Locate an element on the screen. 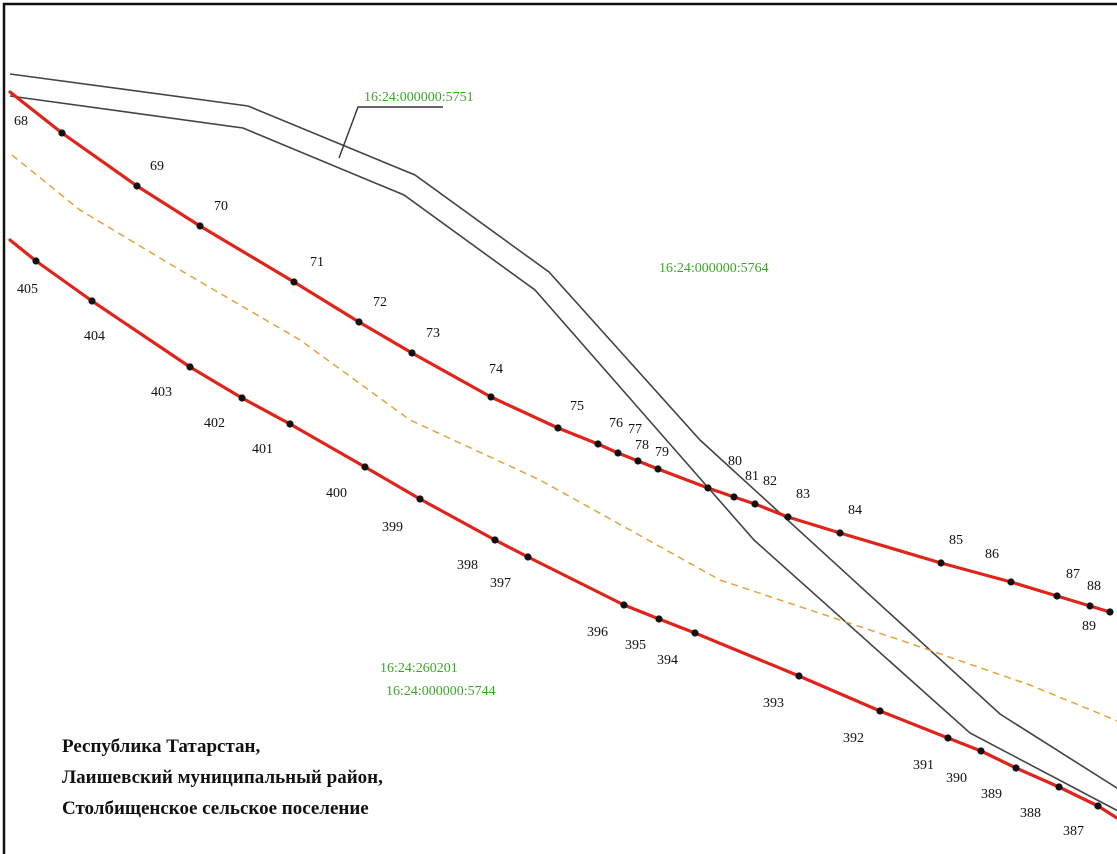 The height and width of the screenshot is (854, 1117). lower-point-label-400: 400 is located at coordinates (336, 493).